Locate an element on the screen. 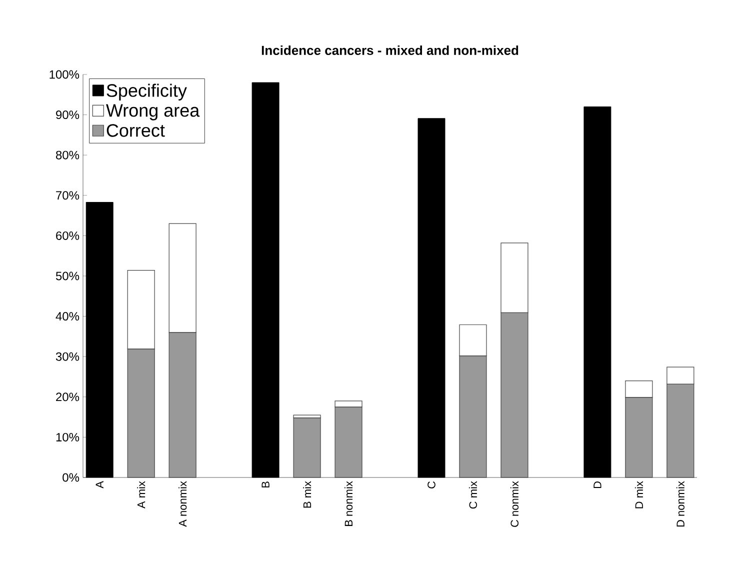 This screenshot has height=571, width=745. y-tick-label: 20% is located at coordinates (68, 397).